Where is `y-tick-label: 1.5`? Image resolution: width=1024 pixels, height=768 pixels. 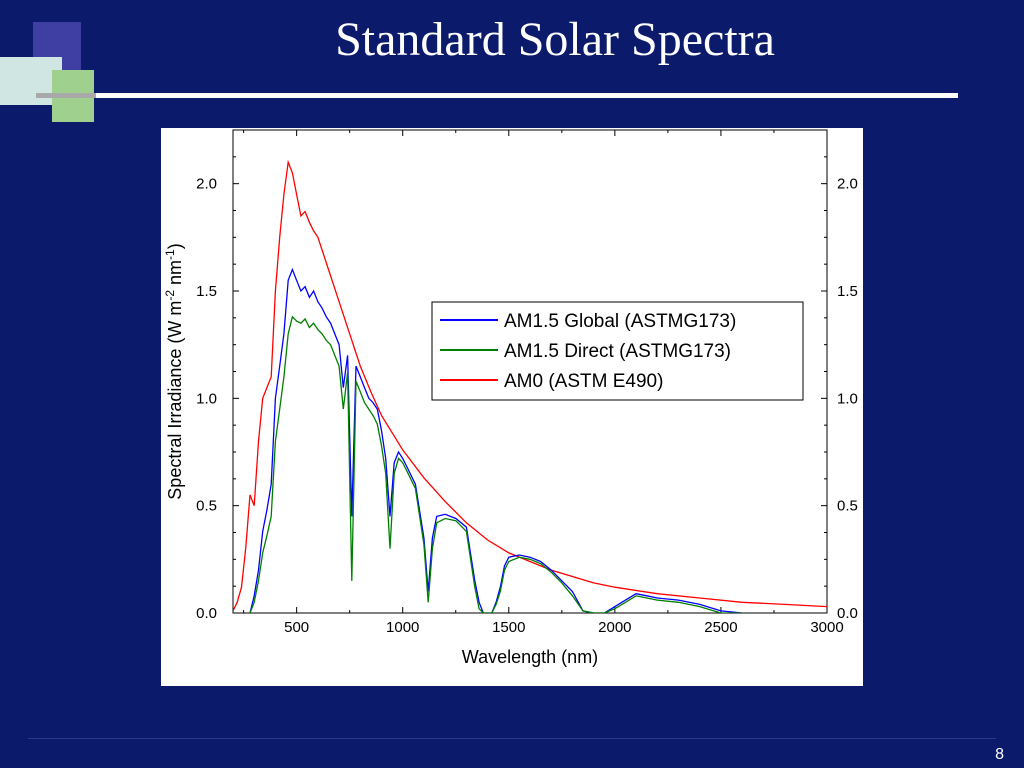 y-tick-label: 1.5 is located at coordinates (206, 291).